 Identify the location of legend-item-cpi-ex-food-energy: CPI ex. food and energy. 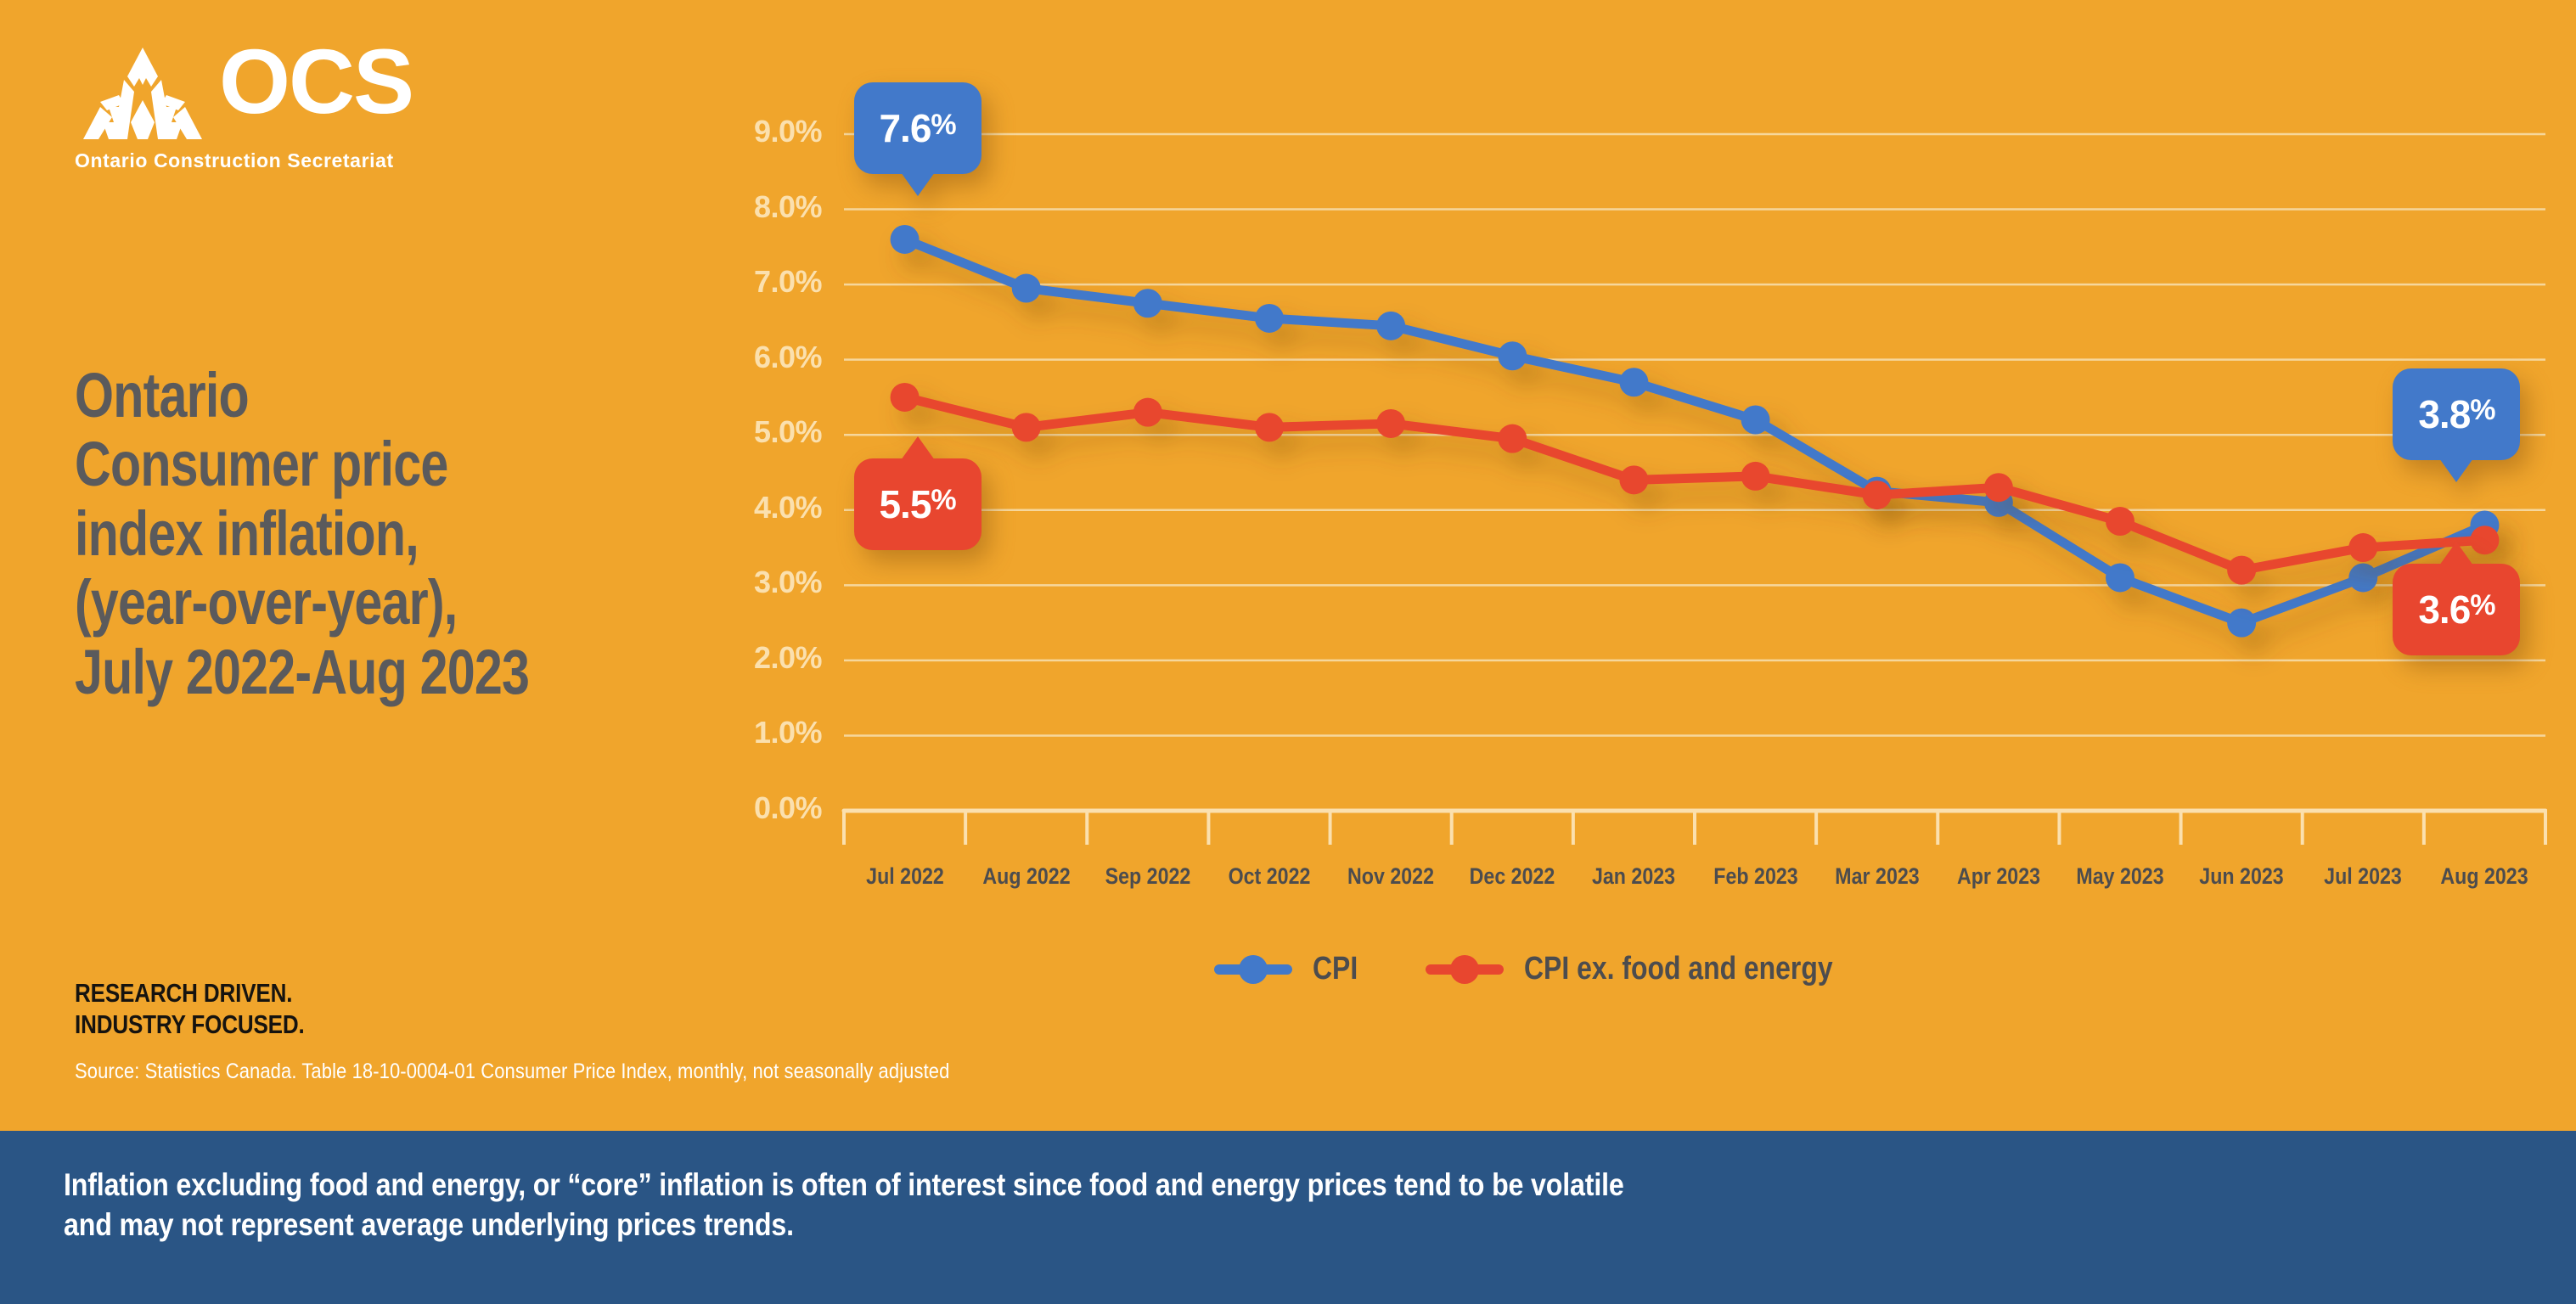
(1659, 969).